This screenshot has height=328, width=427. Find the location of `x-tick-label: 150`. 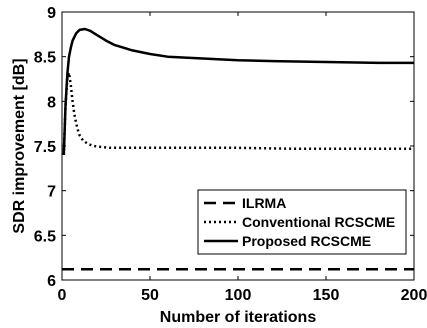

x-tick-label: 150 is located at coordinates (326, 295).